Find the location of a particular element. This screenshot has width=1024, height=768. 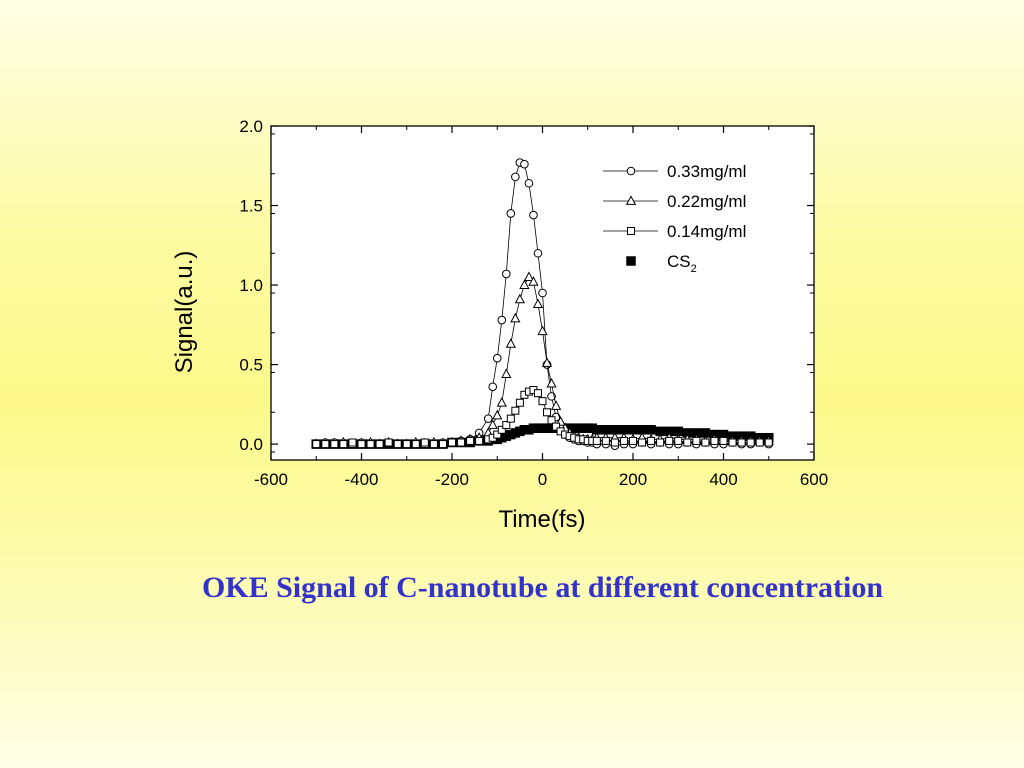

y-tick-label: 2.0 is located at coordinates (251, 126).